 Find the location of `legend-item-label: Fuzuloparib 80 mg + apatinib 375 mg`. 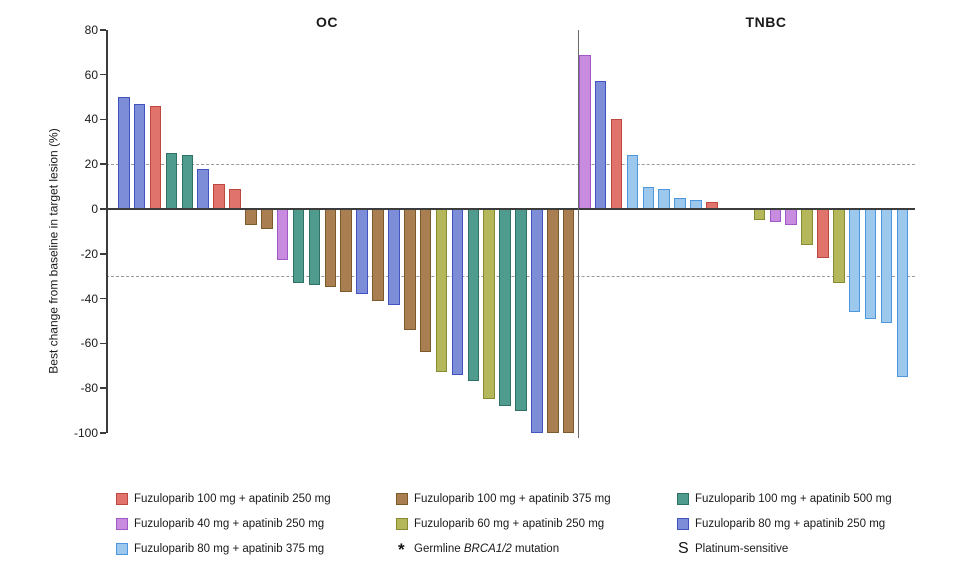

legend-item-label: Fuzuloparib 80 mg + apatinib 375 mg is located at coordinates (229, 549).